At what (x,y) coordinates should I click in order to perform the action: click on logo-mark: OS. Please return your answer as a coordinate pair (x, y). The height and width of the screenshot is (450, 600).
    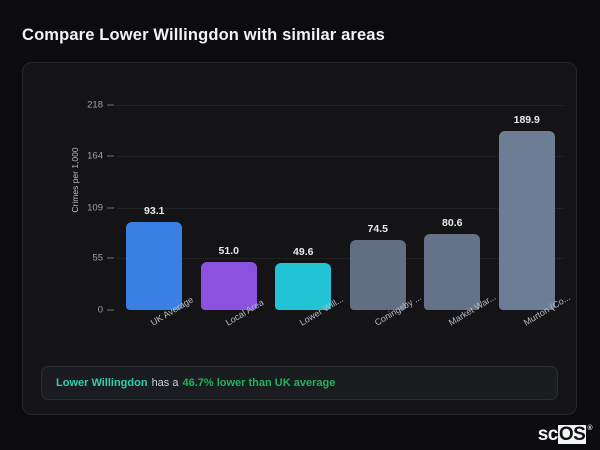
    Looking at the image, I should click on (572, 434).